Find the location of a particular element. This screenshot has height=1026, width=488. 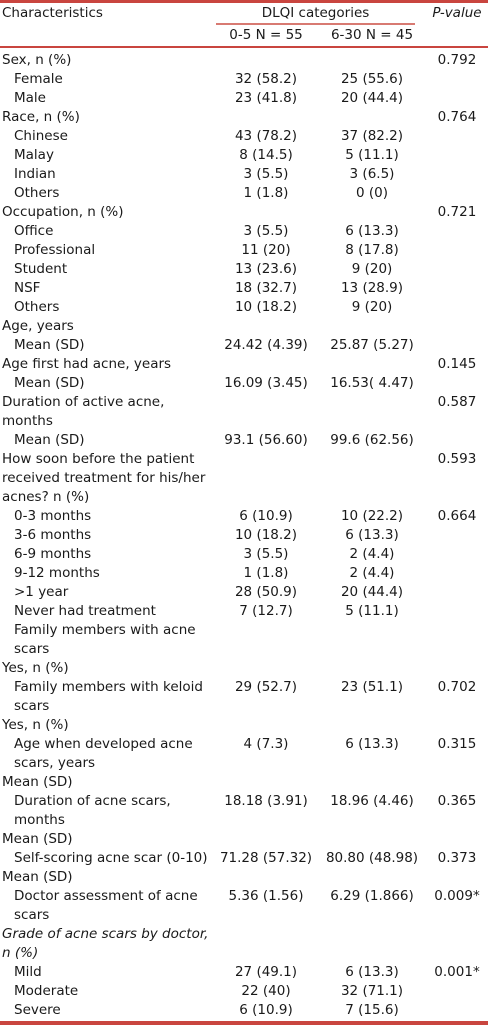

cell-dlqi-6-30: 6 (13.3) is located at coordinates (372, 744).